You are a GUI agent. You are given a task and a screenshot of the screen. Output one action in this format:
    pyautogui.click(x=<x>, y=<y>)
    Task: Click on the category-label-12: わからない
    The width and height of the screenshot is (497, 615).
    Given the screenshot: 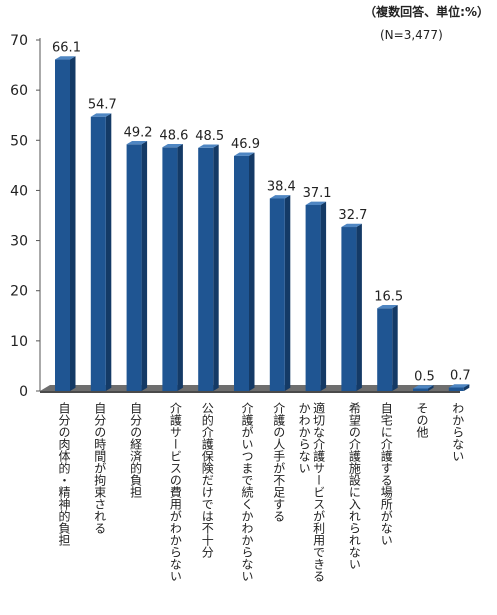 What is the action you would take?
    pyautogui.click(x=457, y=432)
    